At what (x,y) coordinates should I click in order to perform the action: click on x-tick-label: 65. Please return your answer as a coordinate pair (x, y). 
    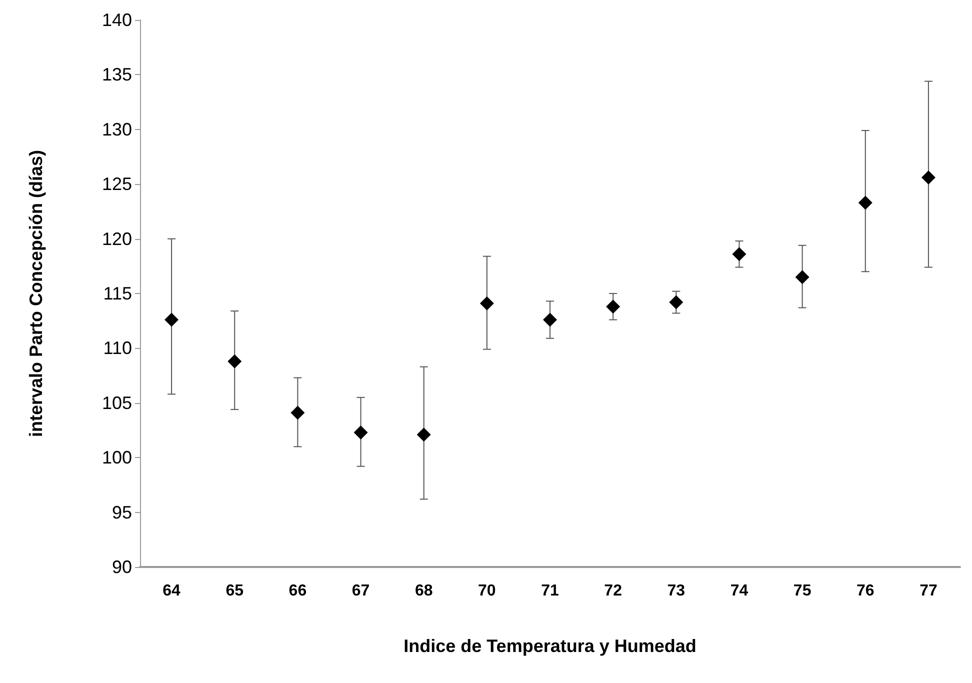
    Looking at the image, I should click on (235, 591).